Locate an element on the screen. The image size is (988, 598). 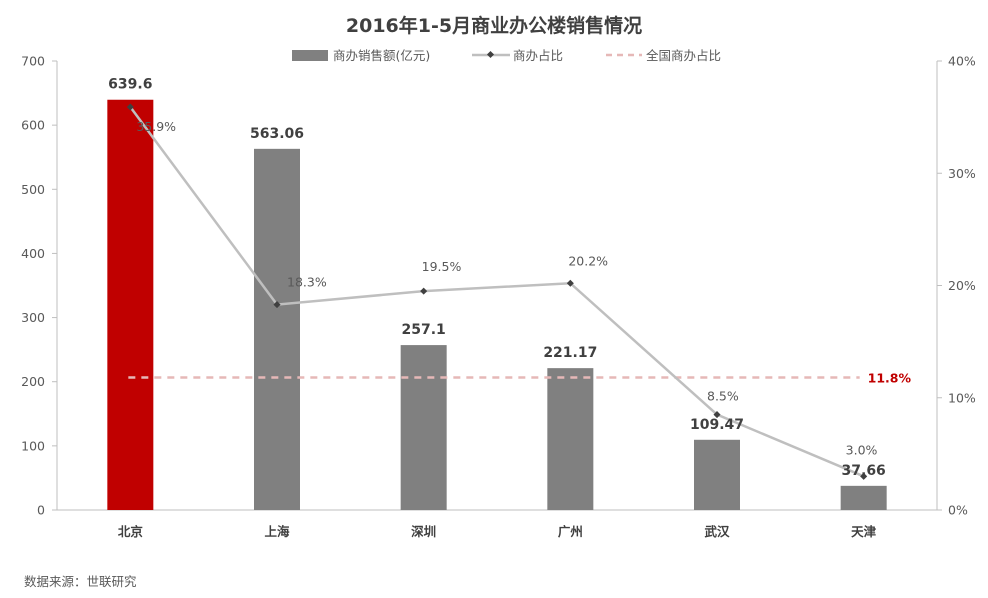
category-label: 天津 is located at coordinates (864, 531).